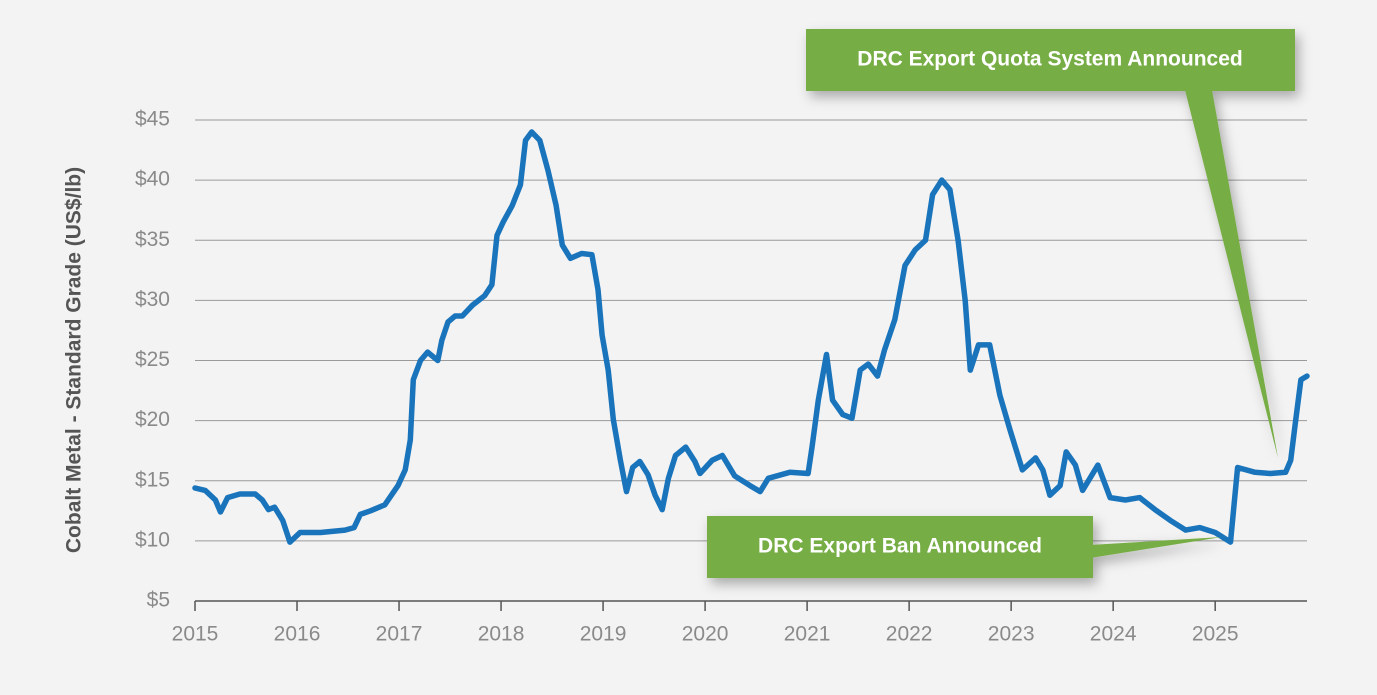 The height and width of the screenshot is (695, 1377). Describe the element at coordinates (152, 119) in the screenshot. I see `y-tick-label: $45` at that location.